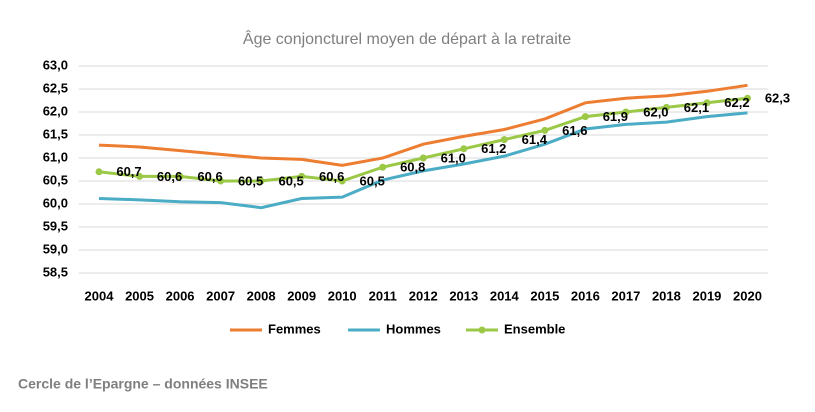 The width and height of the screenshot is (815, 412). What do you see at coordinates (100, 295) in the screenshot?
I see `x-tick-label: 2004` at bounding box center [100, 295].